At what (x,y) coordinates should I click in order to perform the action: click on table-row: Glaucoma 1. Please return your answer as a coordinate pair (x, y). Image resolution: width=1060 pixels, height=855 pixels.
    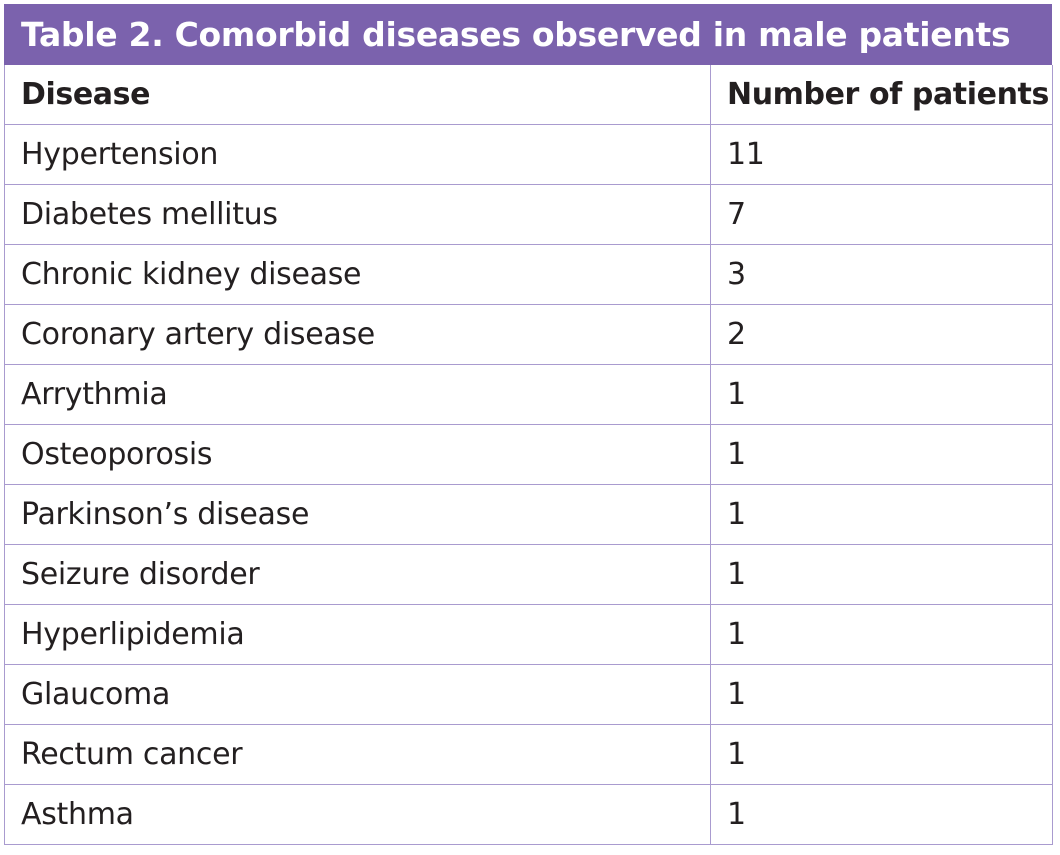
    Looking at the image, I should click on (528, 694).